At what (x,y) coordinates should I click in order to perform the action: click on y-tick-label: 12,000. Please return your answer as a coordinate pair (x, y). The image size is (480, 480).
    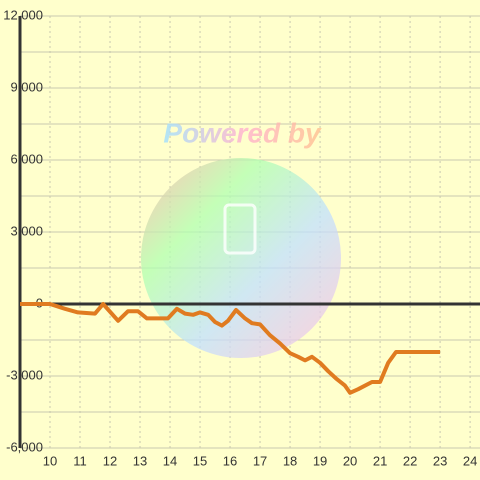
    Looking at the image, I should click on (23, 14).